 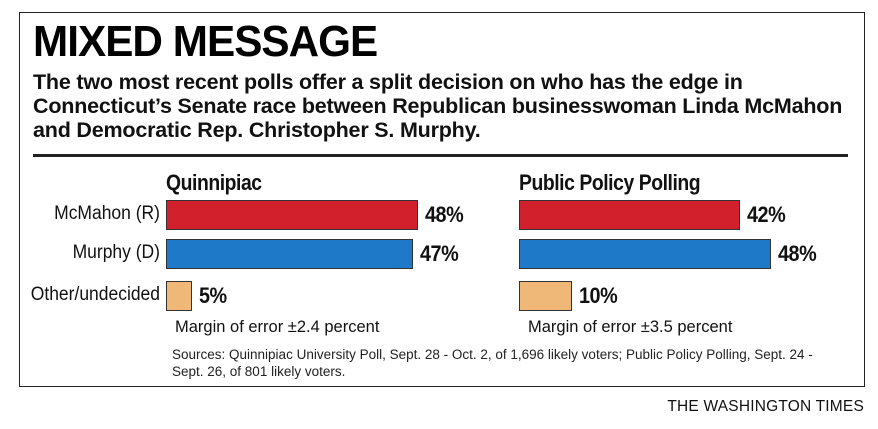 I want to click on category-label: Other/undecided, so click(x=95, y=294).